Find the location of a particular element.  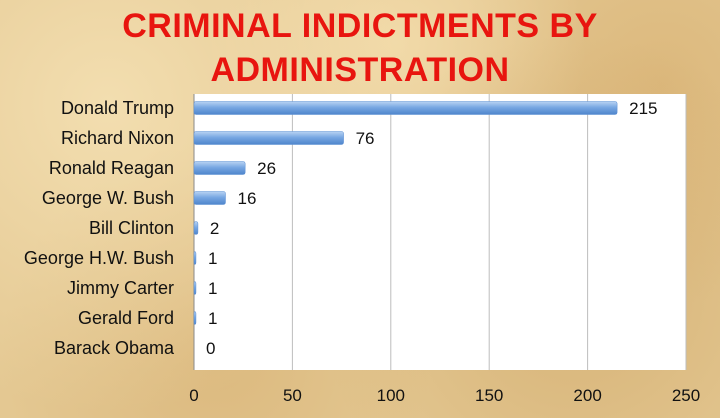

data-label: 76 is located at coordinates (365, 138).